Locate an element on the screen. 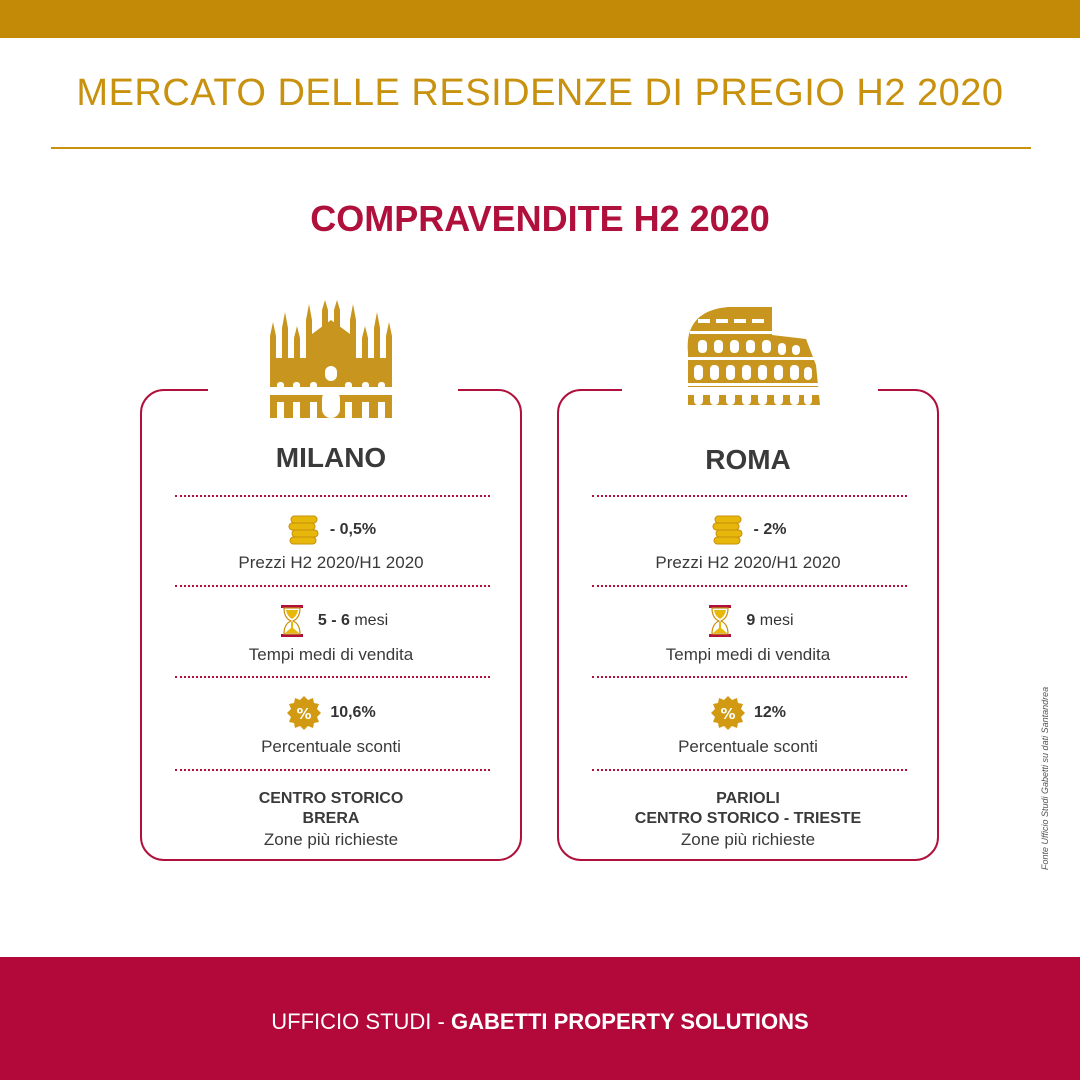  price-stat: - 0,5% is located at coordinates (331, 530).